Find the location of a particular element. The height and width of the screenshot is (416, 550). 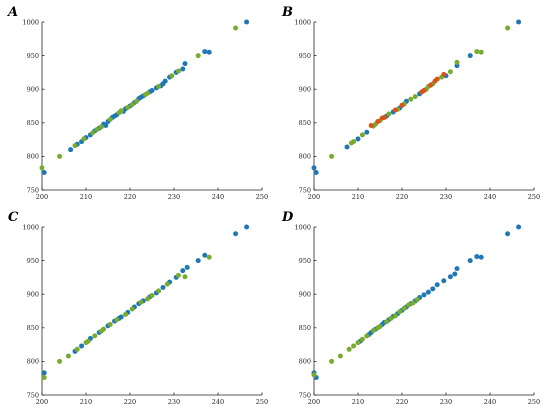

y-tick-label-a: 800 is located at coordinates (33, 157).